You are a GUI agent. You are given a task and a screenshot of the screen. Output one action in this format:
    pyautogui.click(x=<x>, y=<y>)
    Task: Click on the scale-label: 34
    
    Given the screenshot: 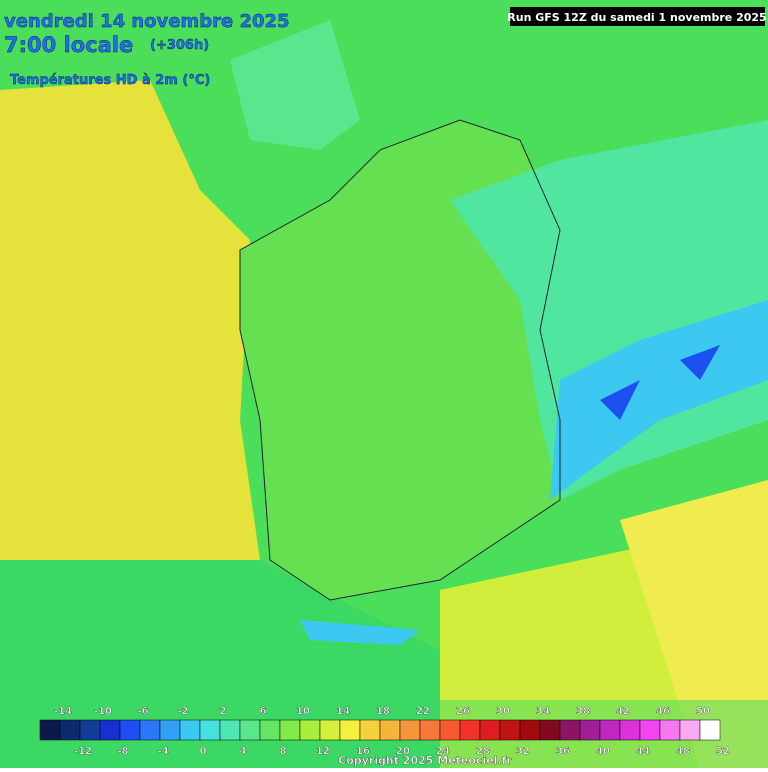 What is the action you would take?
    pyautogui.click(x=543, y=711)
    